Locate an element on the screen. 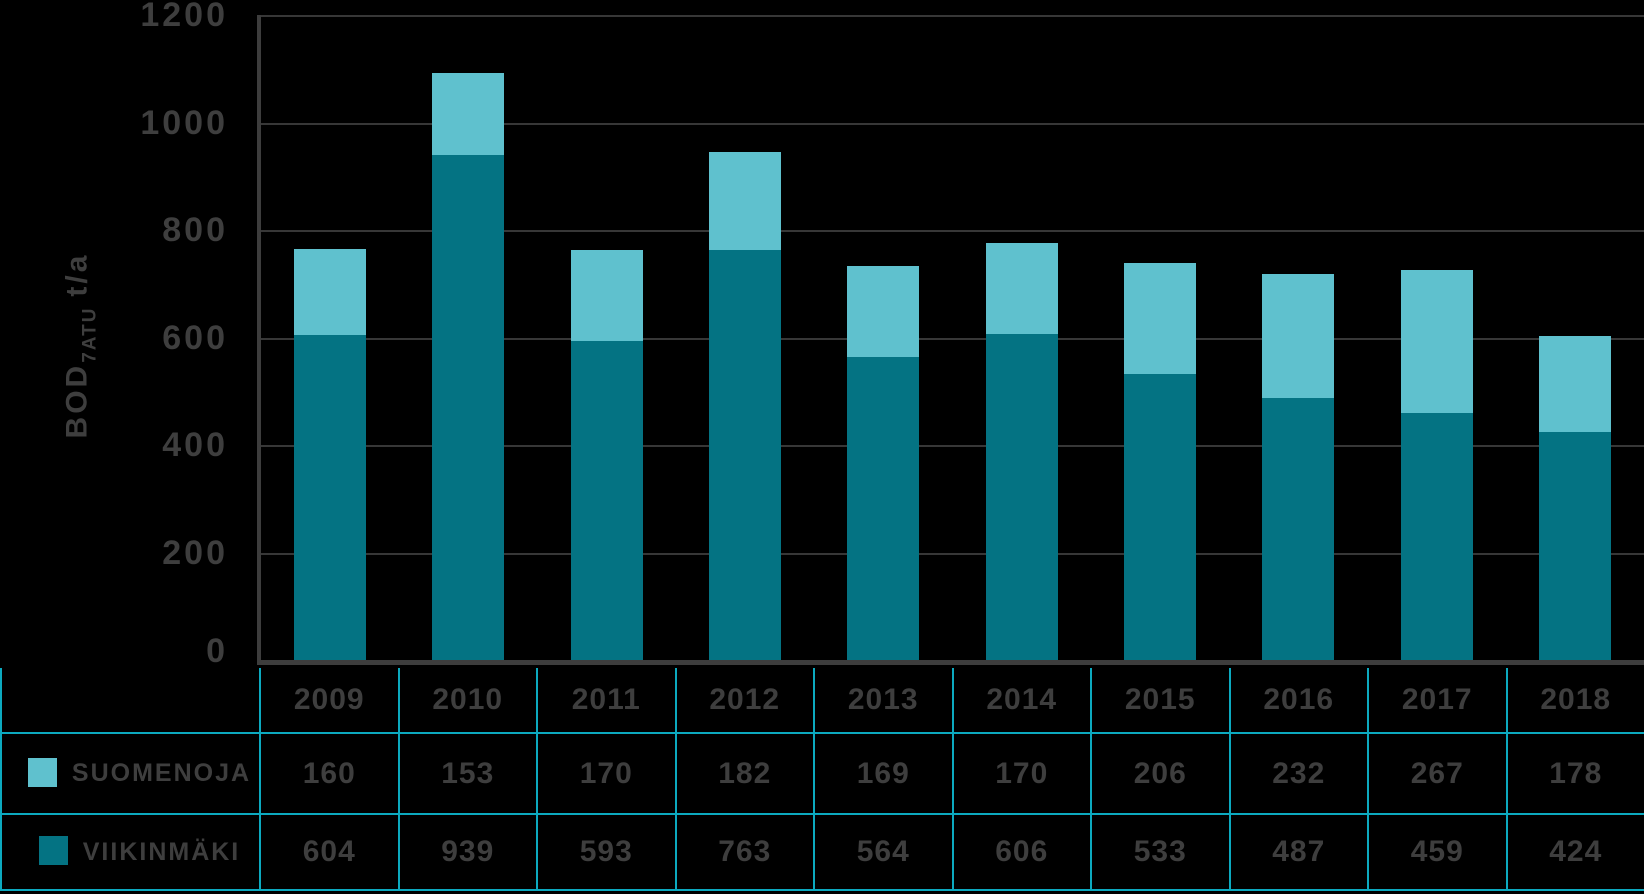 Image resolution: width=1644 pixels, height=894 pixels. year-cell-2011: 2011 is located at coordinates (606, 701).